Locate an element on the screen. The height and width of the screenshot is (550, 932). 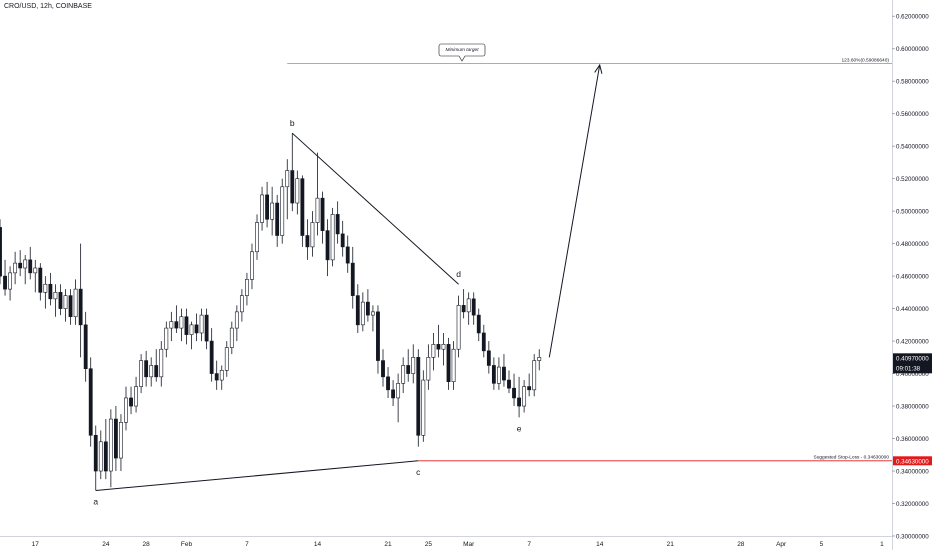
x-tick-label: 14 is located at coordinates (318, 544).